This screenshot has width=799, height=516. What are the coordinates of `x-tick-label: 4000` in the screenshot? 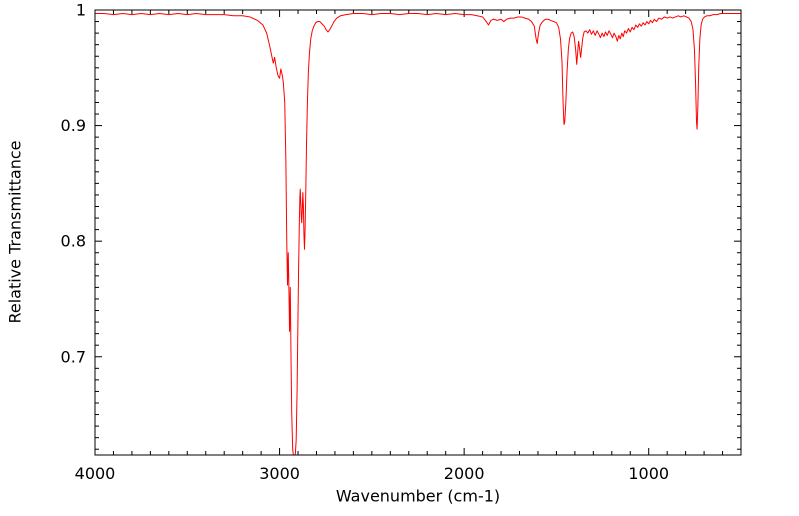 It's located at (95, 473).